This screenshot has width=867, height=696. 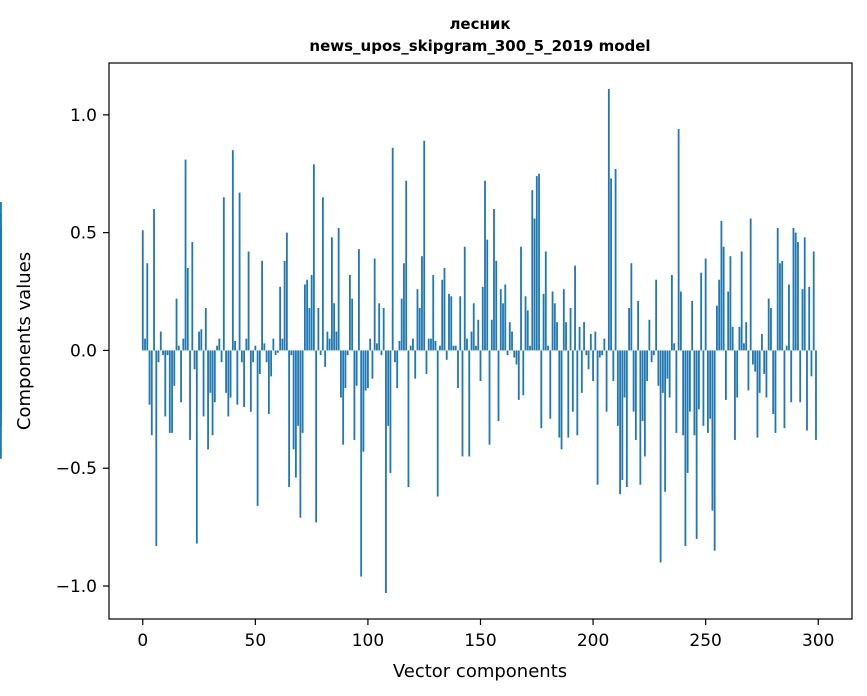 I want to click on x-tick-label: 250, so click(x=705, y=641).